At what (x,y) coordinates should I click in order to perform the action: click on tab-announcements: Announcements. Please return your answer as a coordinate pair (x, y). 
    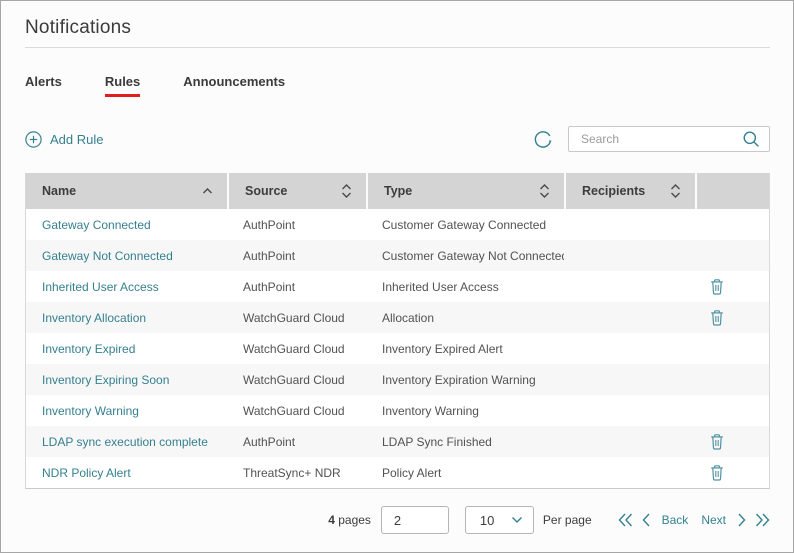
    Looking at the image, I should click on (234, 81).